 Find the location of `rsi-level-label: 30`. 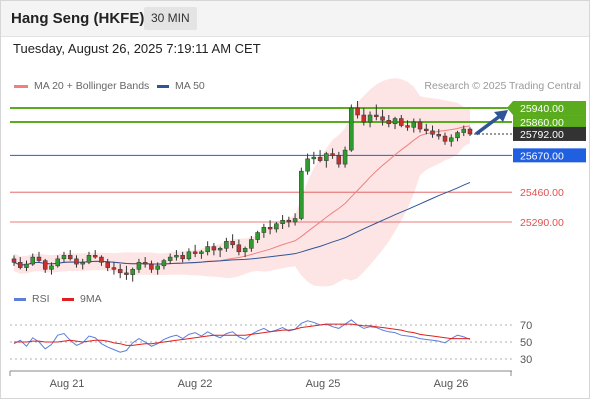

rsi-level-label: 30 is located at coordinates (526, 360).